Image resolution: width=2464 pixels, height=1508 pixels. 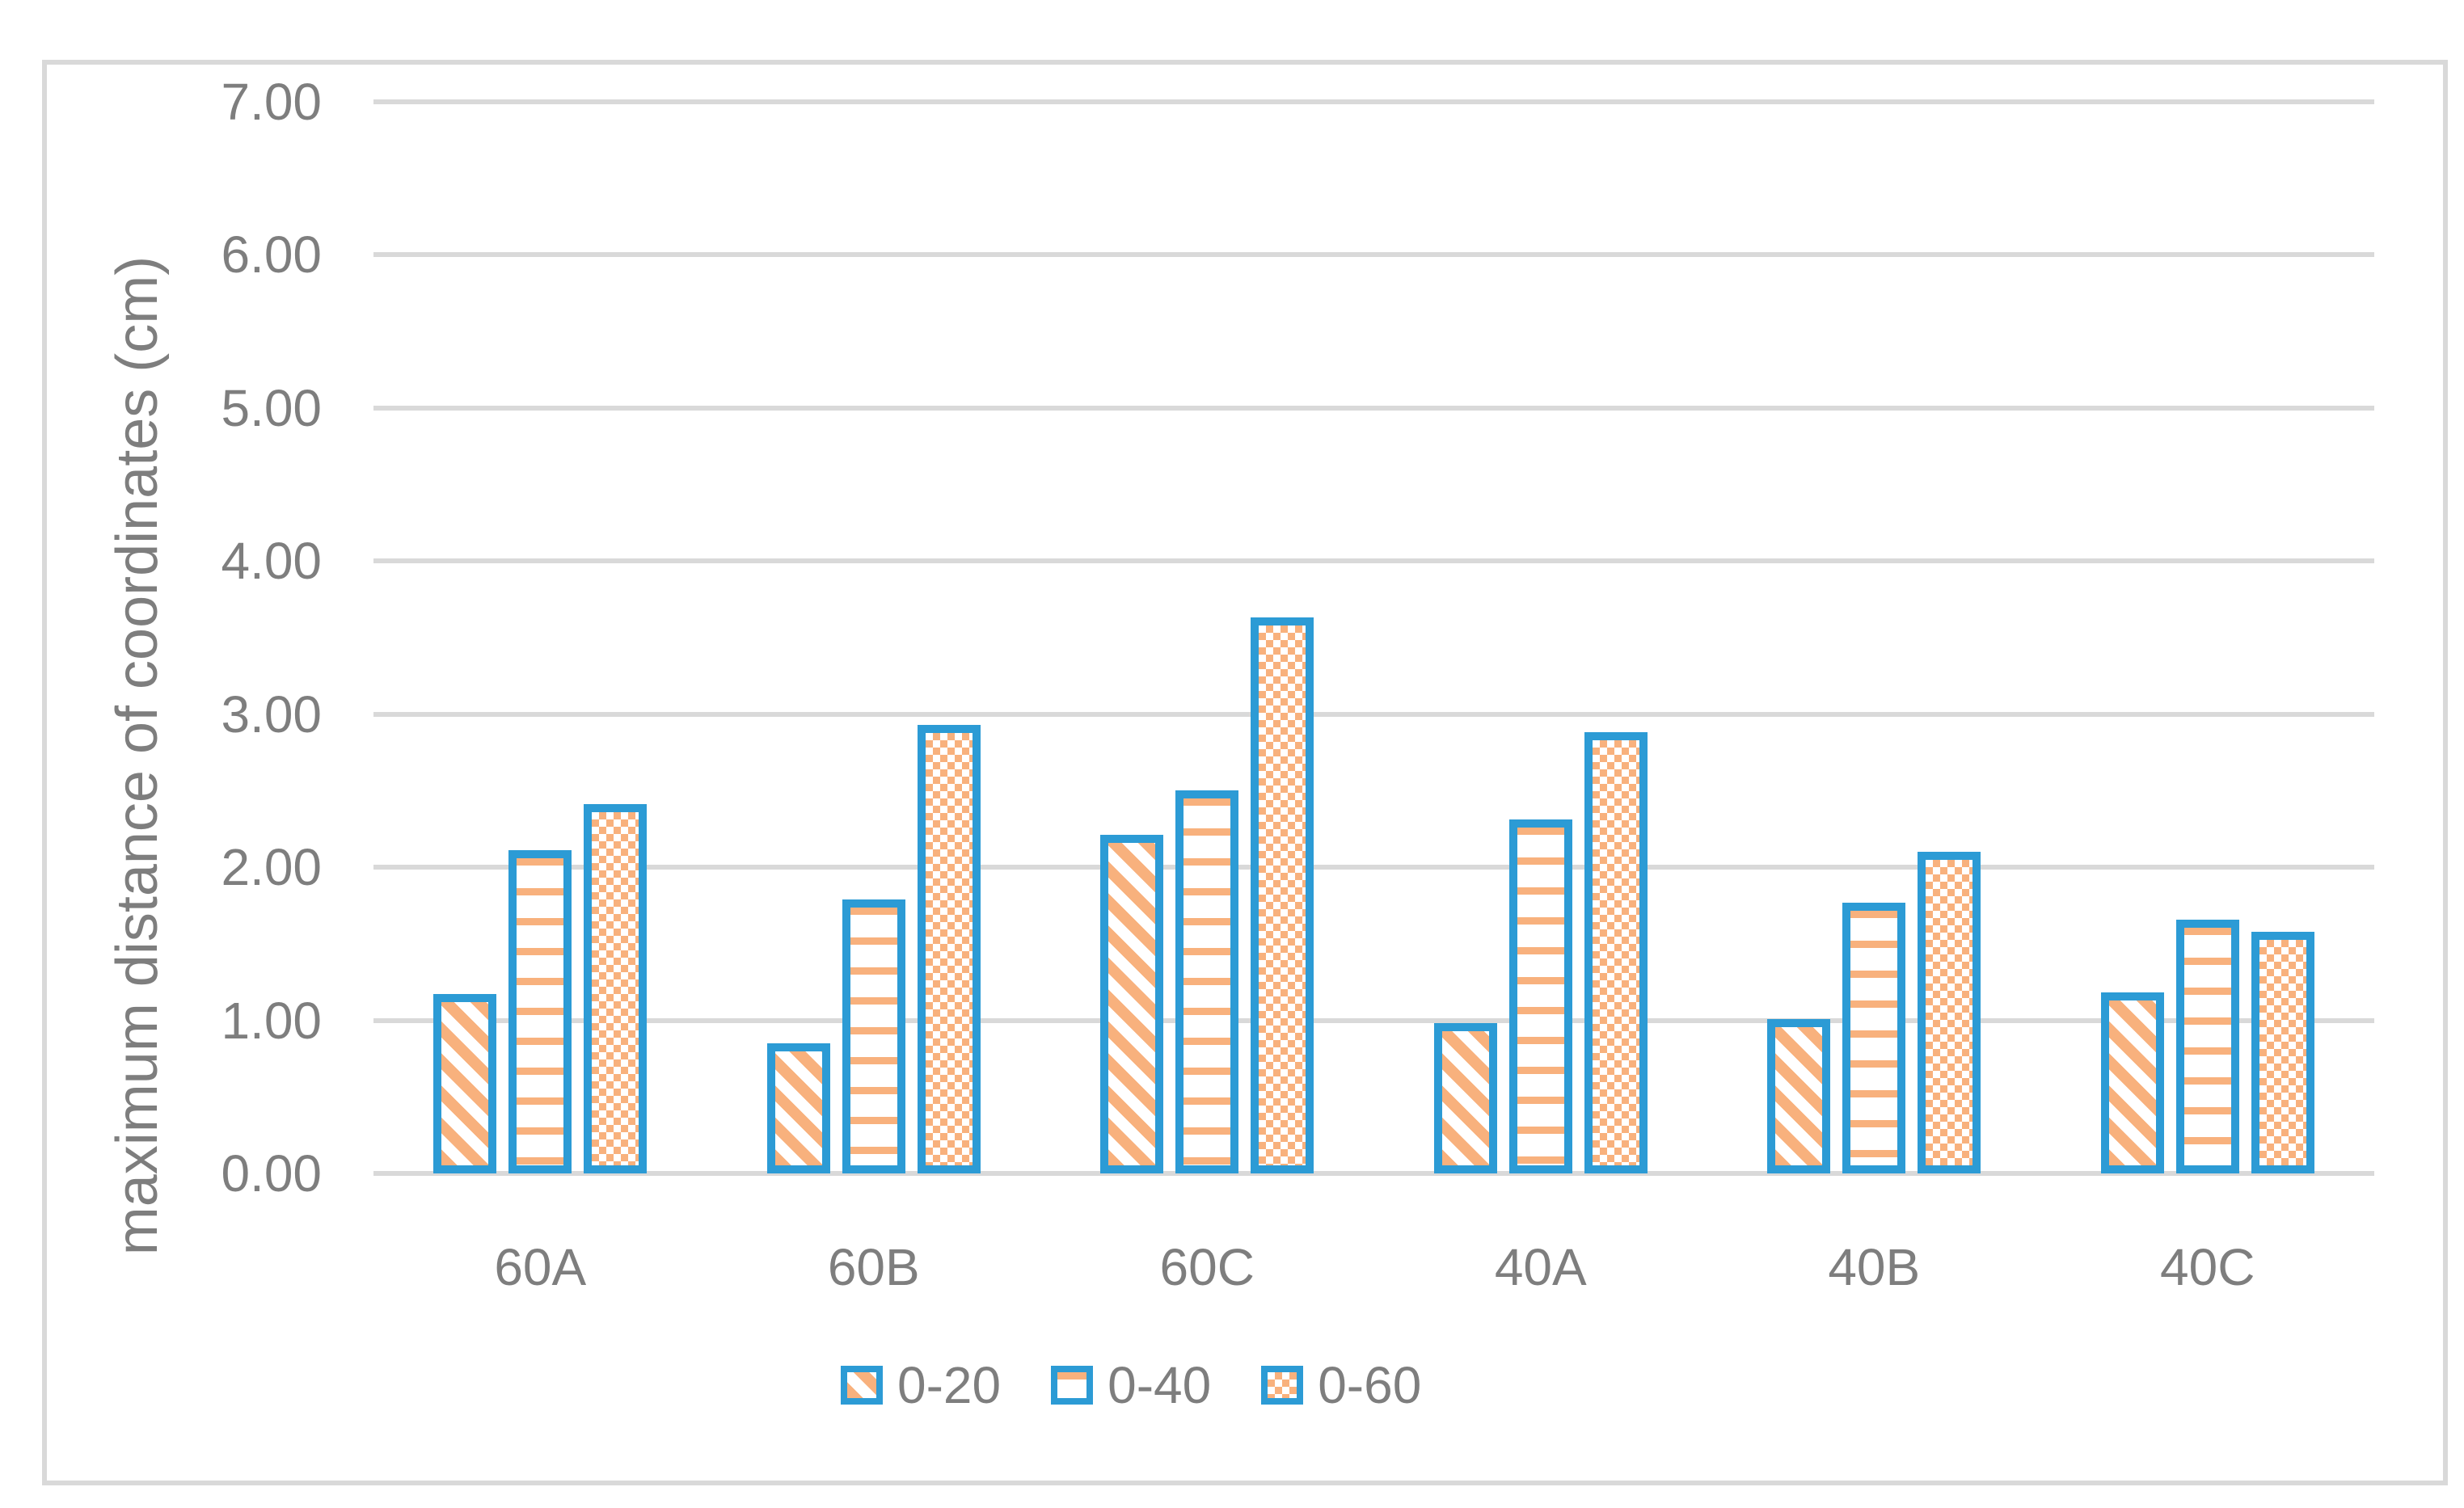 I want to click on category-group-60B, so click(x=874, y=637).